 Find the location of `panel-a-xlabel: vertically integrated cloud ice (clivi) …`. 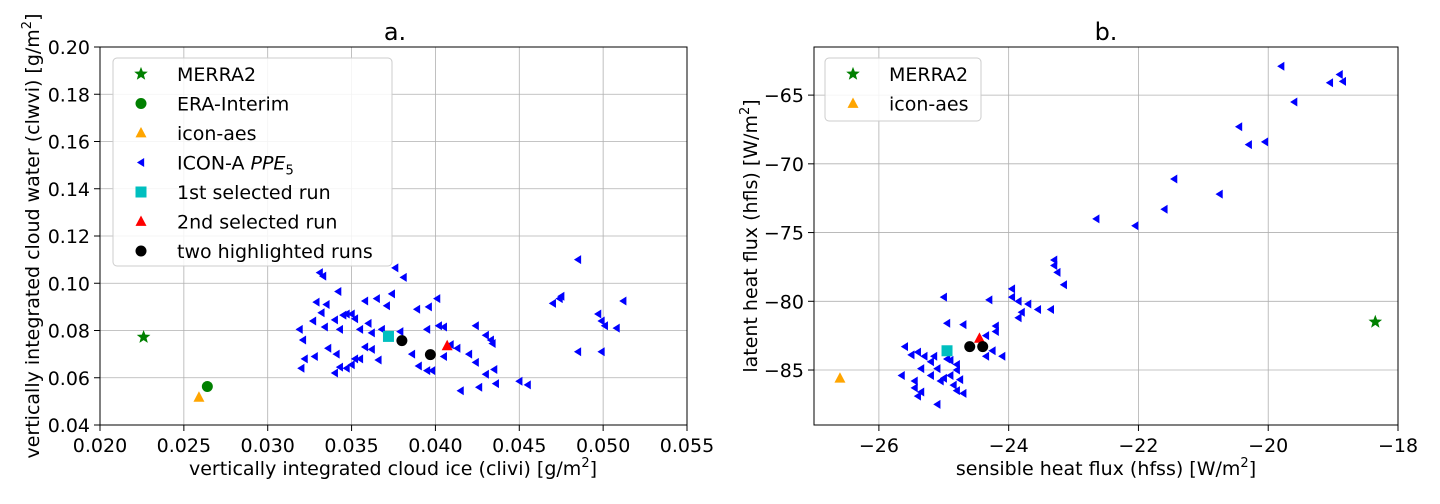

panel-a-xlabel: vertically integrated cloud ice (clivi) … is located at coordinates (393, 468).